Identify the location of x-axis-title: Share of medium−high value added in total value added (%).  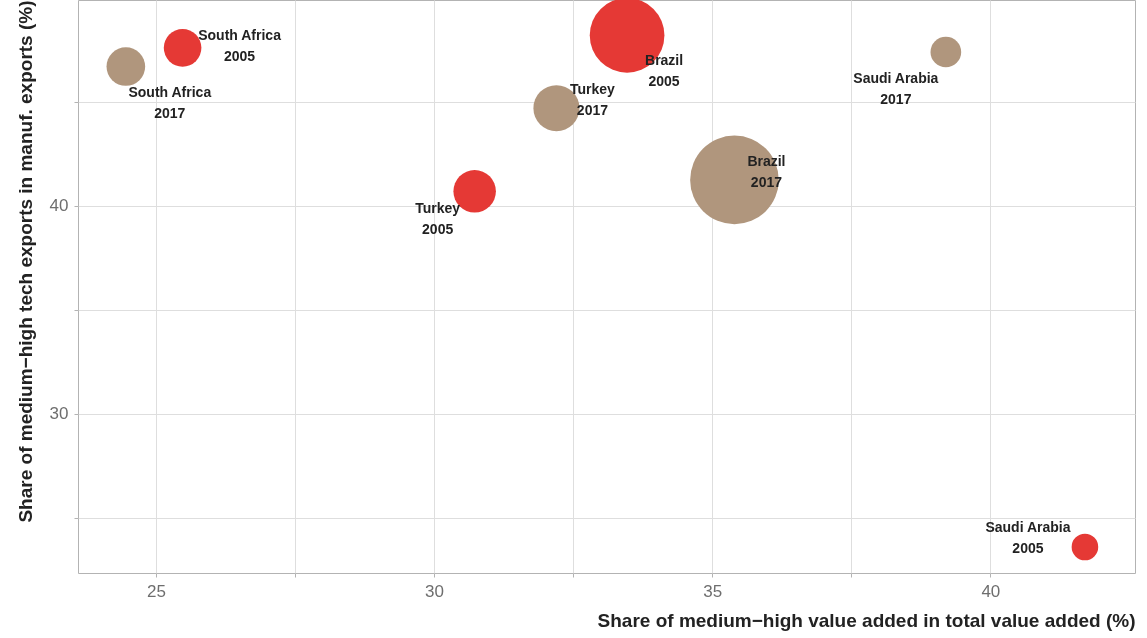
(866, 620).